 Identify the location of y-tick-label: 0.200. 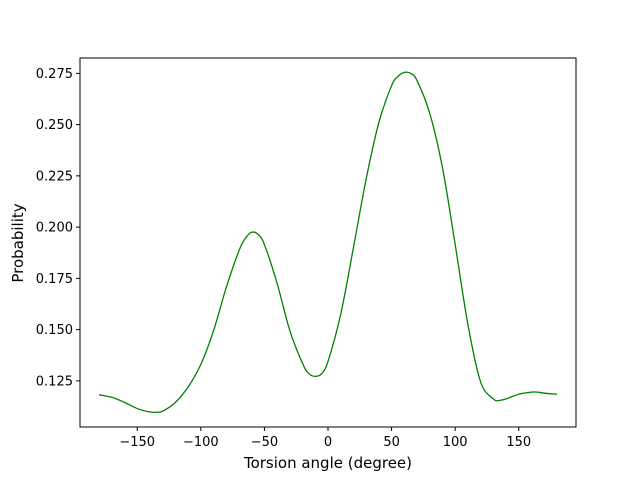
(54, 228).